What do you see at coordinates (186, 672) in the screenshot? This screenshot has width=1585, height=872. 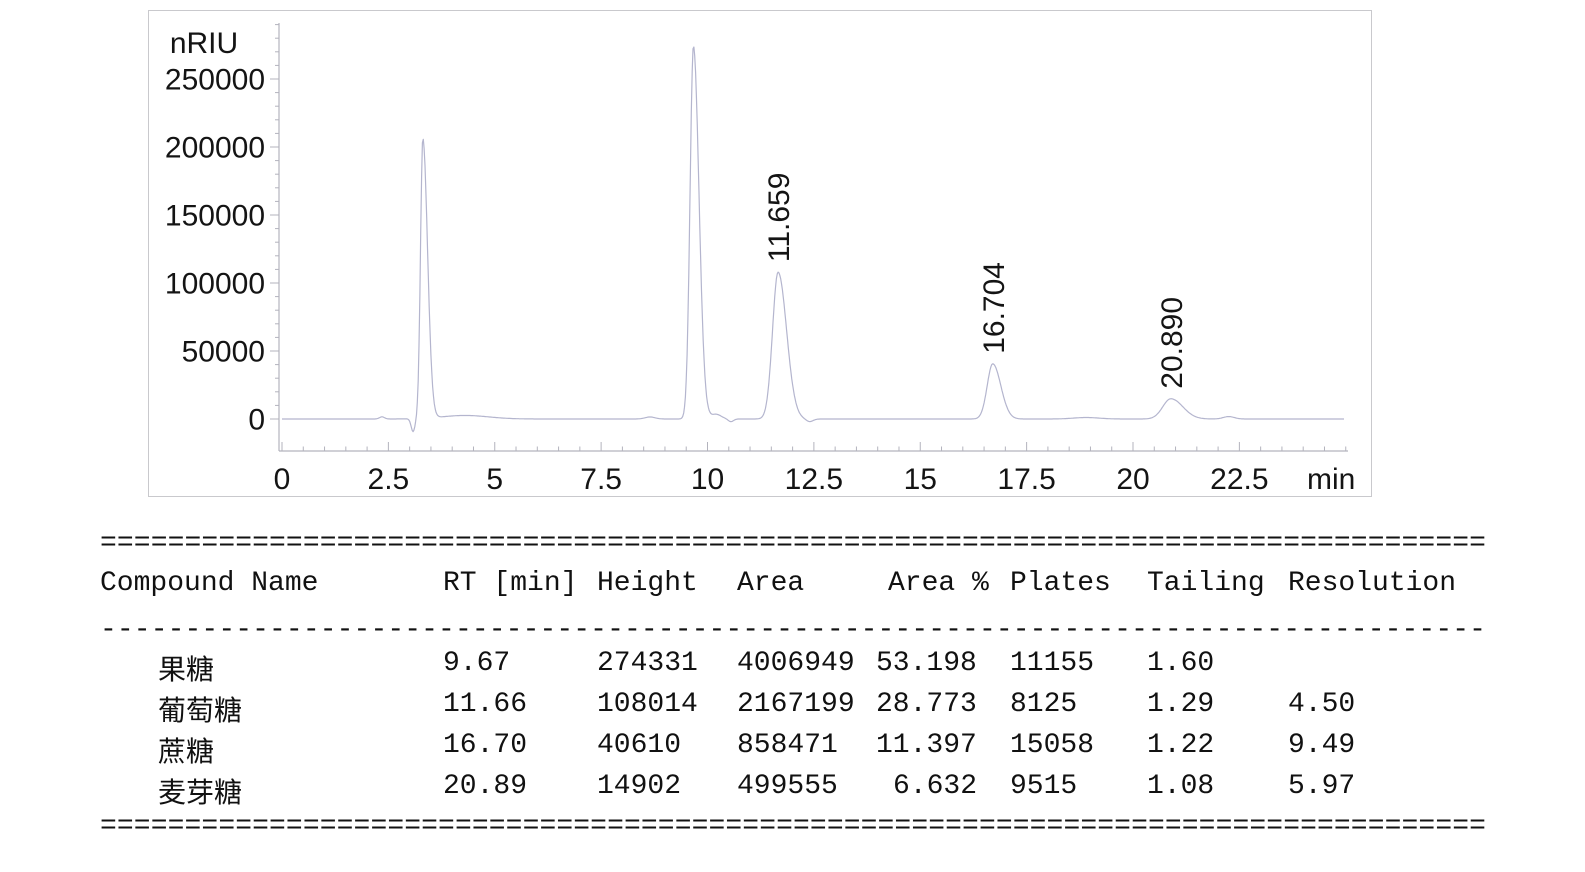 I see `cell-compound: 果糖` at bounding box center [186, 672].